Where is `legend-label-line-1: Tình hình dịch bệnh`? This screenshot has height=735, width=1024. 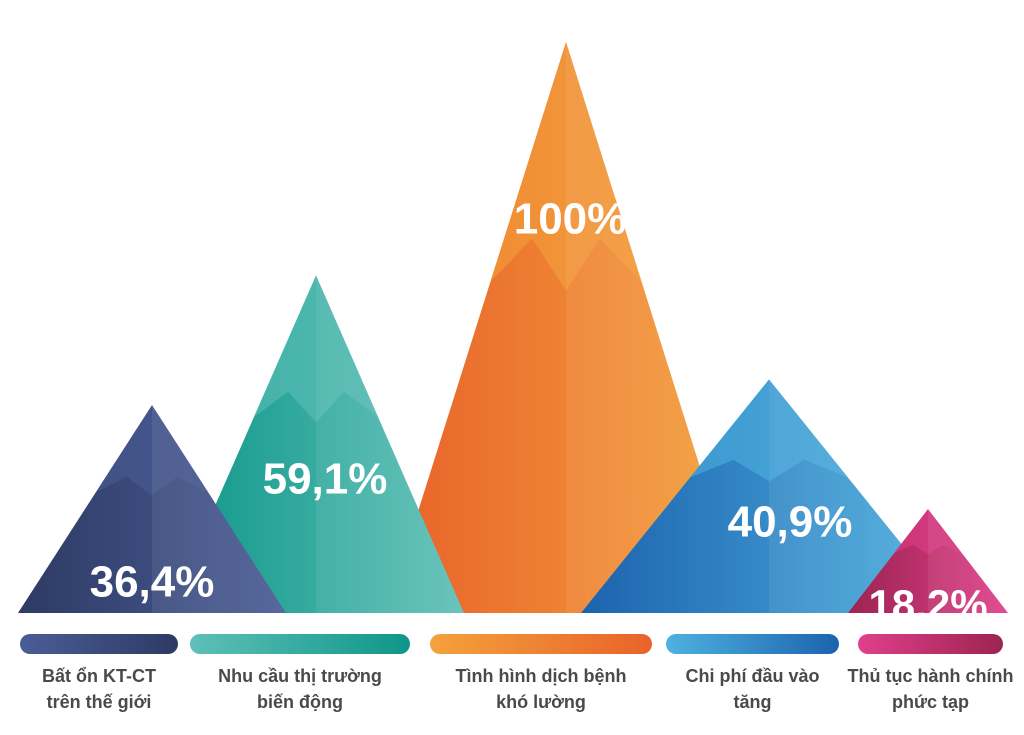
legend-label-line-1: Tình hình dịch bệnh is located at coordinates (541, 676).